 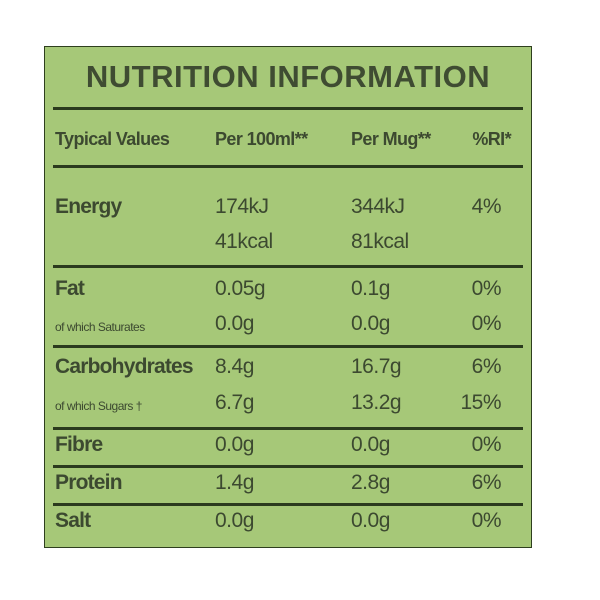 I want to click on protein-per-100ml: 1.4g, so click(x=234, y=482).